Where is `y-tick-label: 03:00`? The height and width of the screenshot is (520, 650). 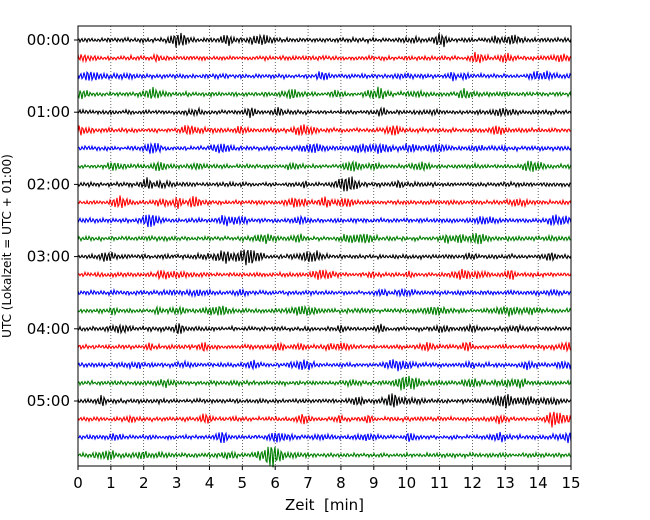 y-tick-label: 03:00 is located at coordinates (48, 257).